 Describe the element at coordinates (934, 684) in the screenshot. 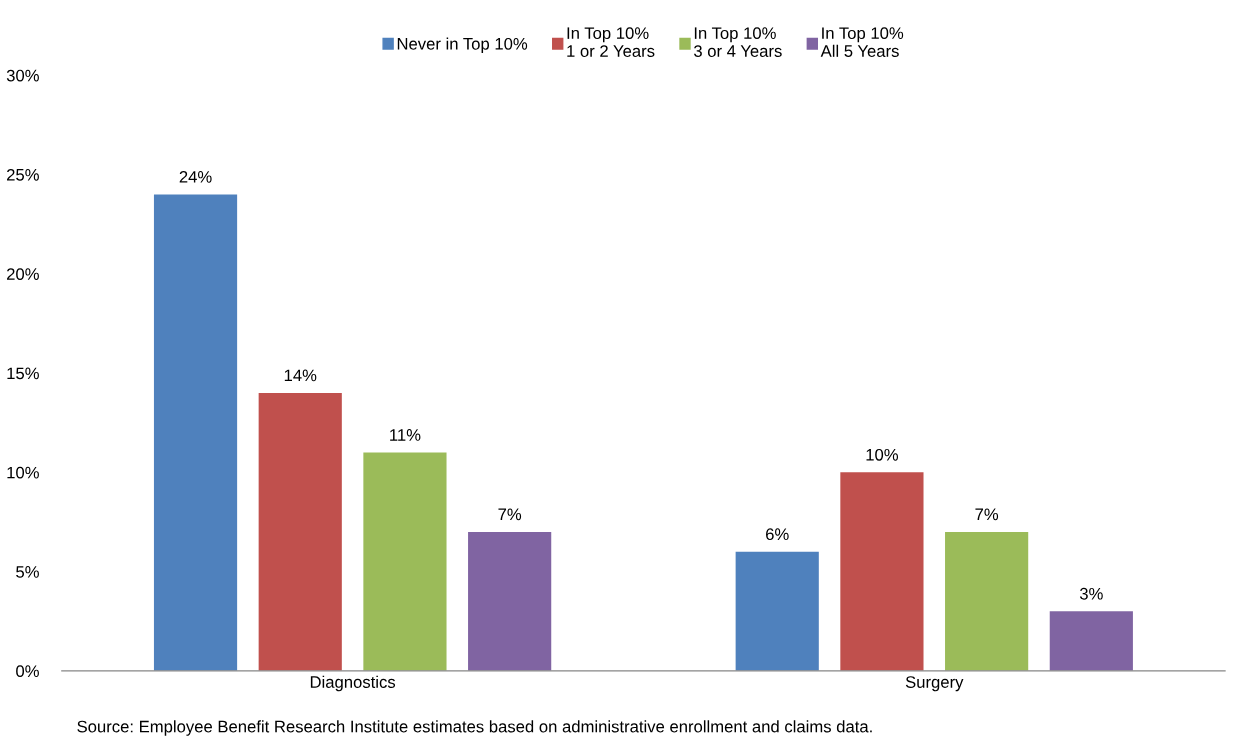

I see `x-tick-label: Surgery` at that location.